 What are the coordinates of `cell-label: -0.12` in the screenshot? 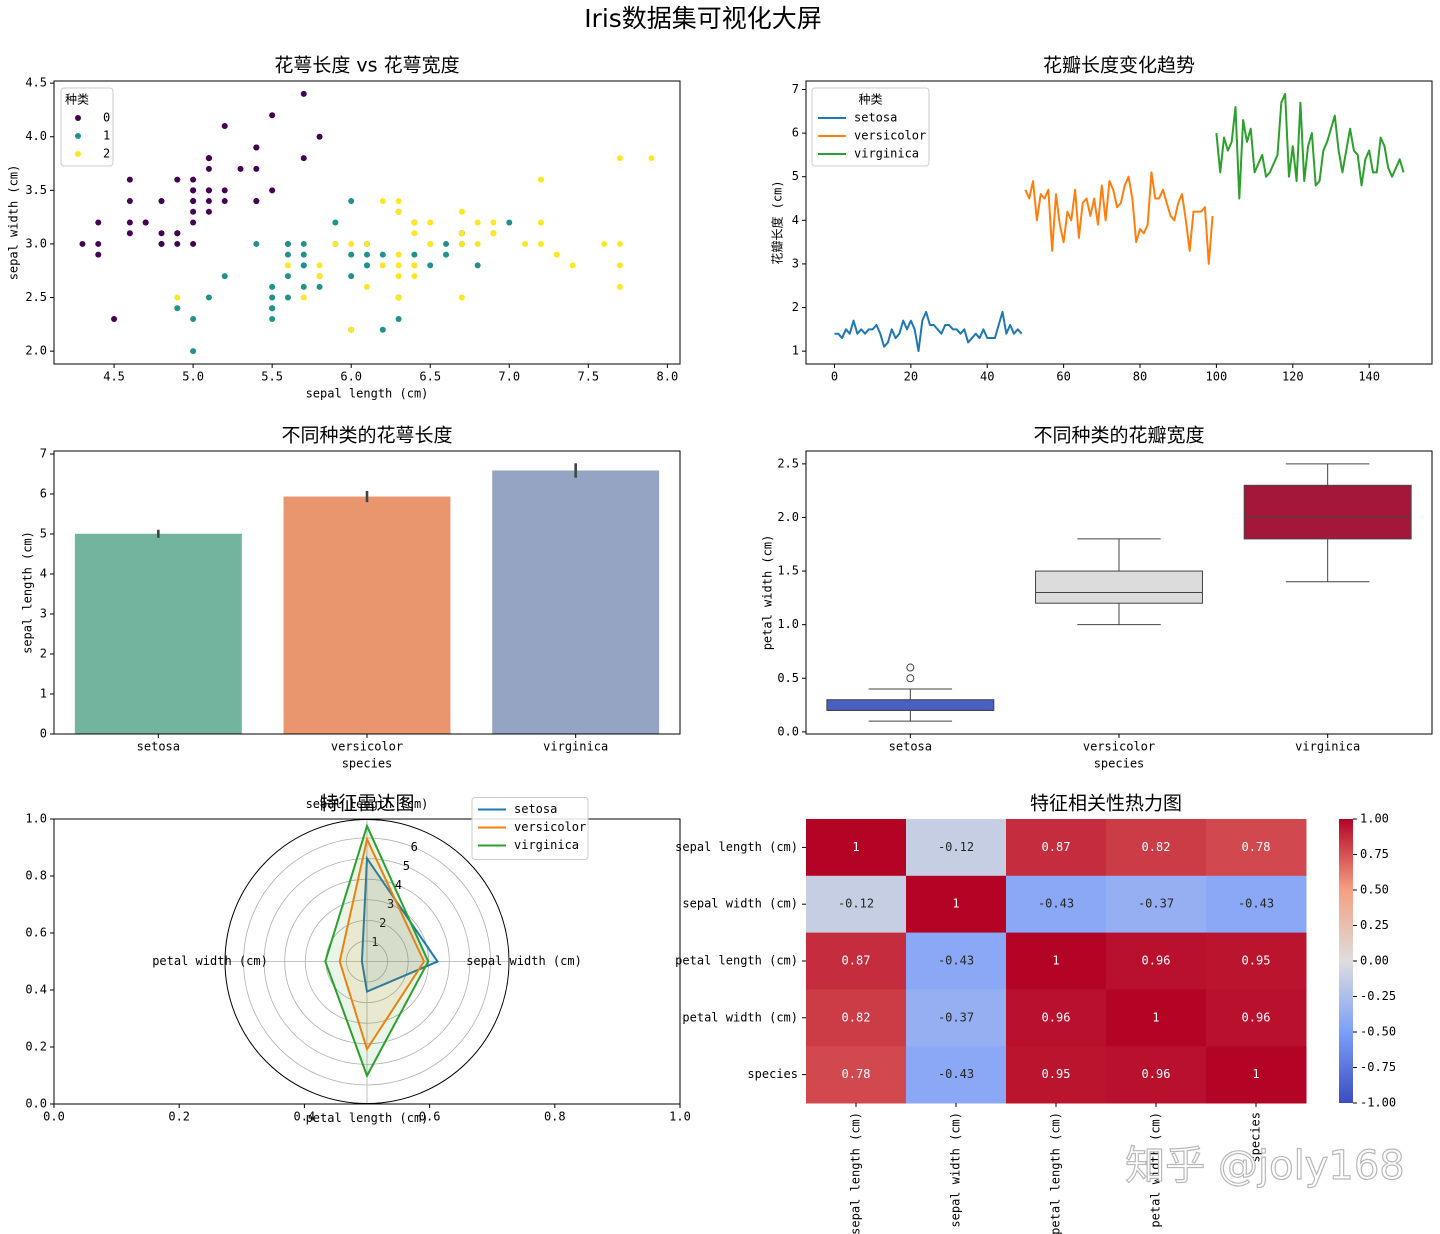 It's located at (856, 904).